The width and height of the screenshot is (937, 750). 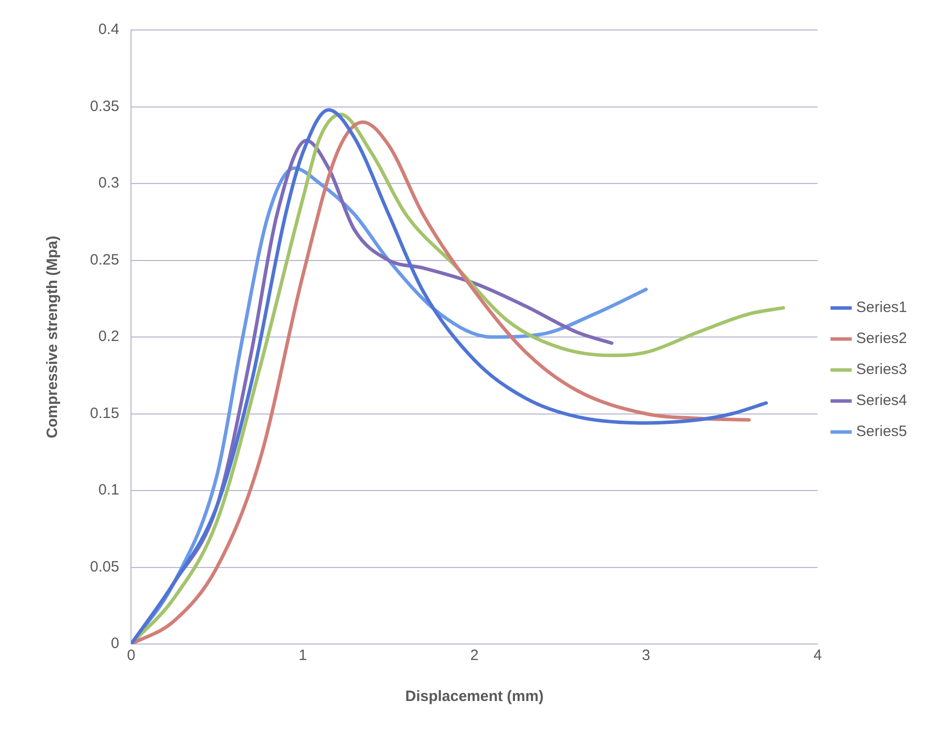 I want to click on y-tick-label: 0.1, so click(x=109, y=490).